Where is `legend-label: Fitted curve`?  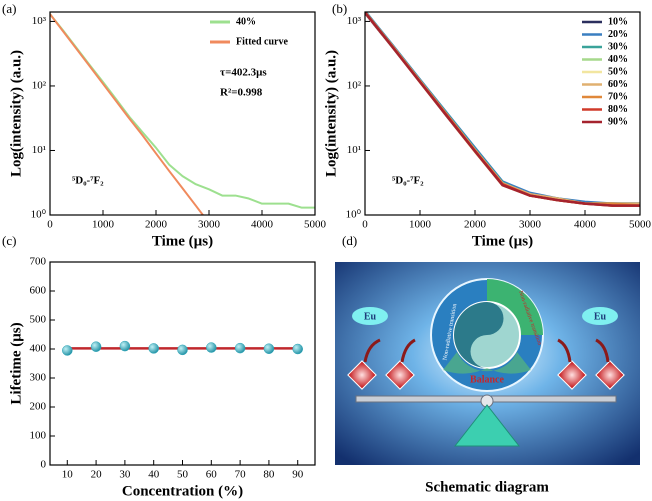
legend-label: Fitted curve is located at coordinates (262, 41).